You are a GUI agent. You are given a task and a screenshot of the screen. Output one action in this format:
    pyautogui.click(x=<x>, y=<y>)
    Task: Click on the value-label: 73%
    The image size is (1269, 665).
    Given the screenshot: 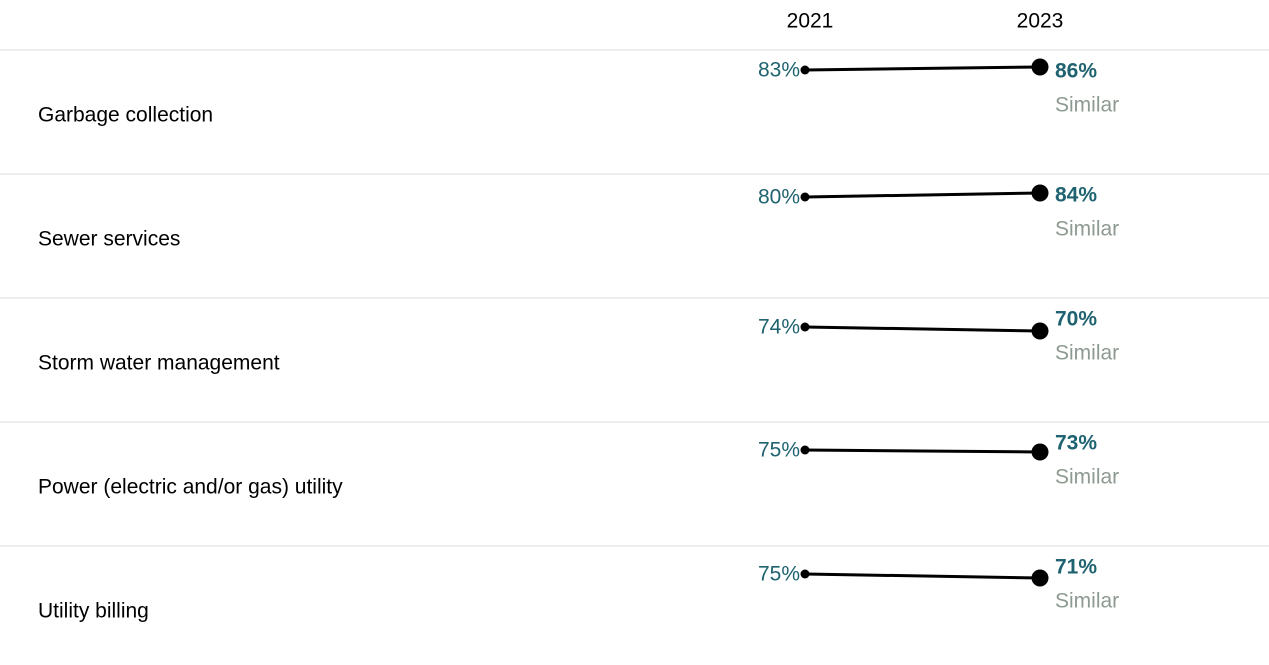 What is the action you would take?
    pyautogui.click(x=1076, y=443)
    